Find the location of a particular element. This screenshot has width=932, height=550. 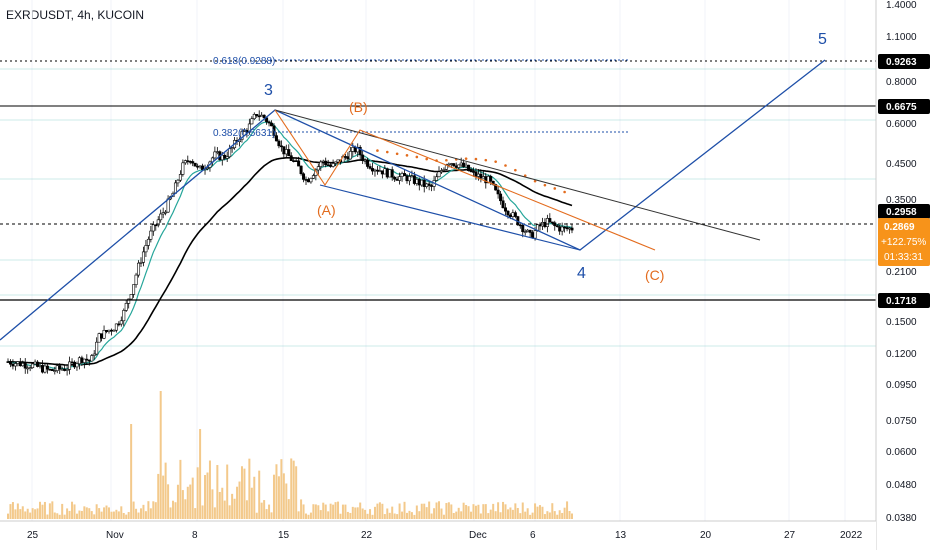

last-price-countdown: 01:33:31 is located at coordinates (903, 257).